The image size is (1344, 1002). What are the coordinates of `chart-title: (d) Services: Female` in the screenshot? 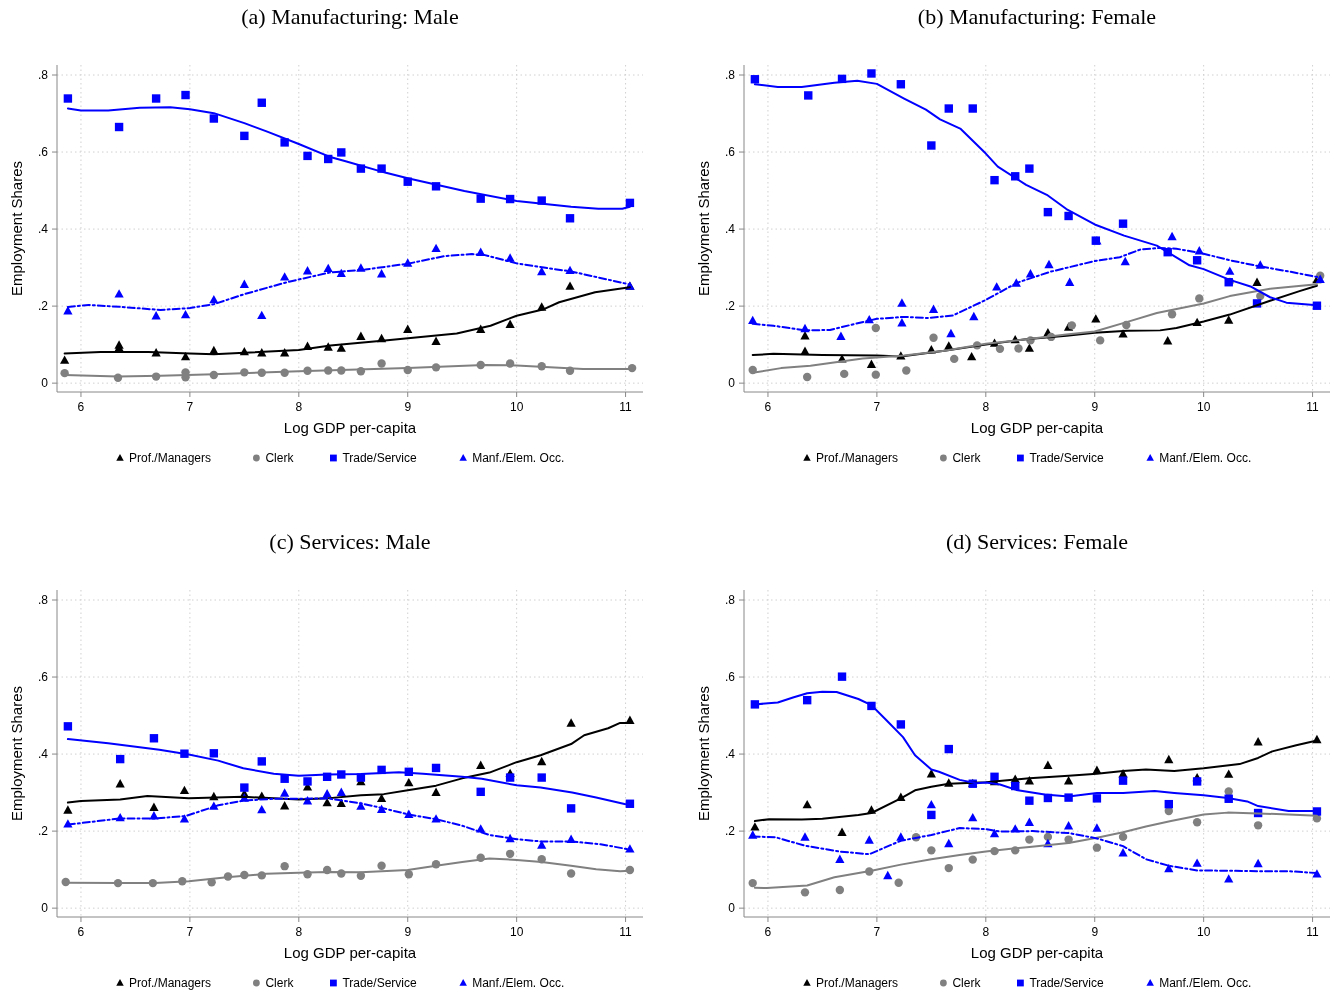 It's located at (1037, 541).